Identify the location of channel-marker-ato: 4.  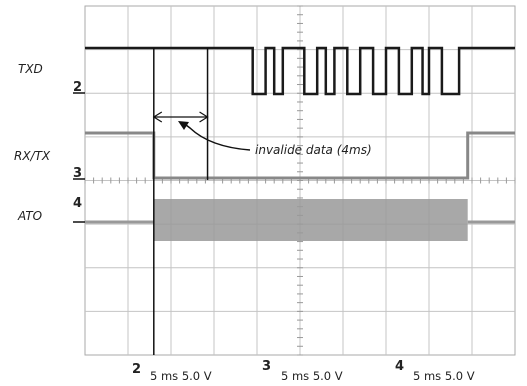
(77, 203).